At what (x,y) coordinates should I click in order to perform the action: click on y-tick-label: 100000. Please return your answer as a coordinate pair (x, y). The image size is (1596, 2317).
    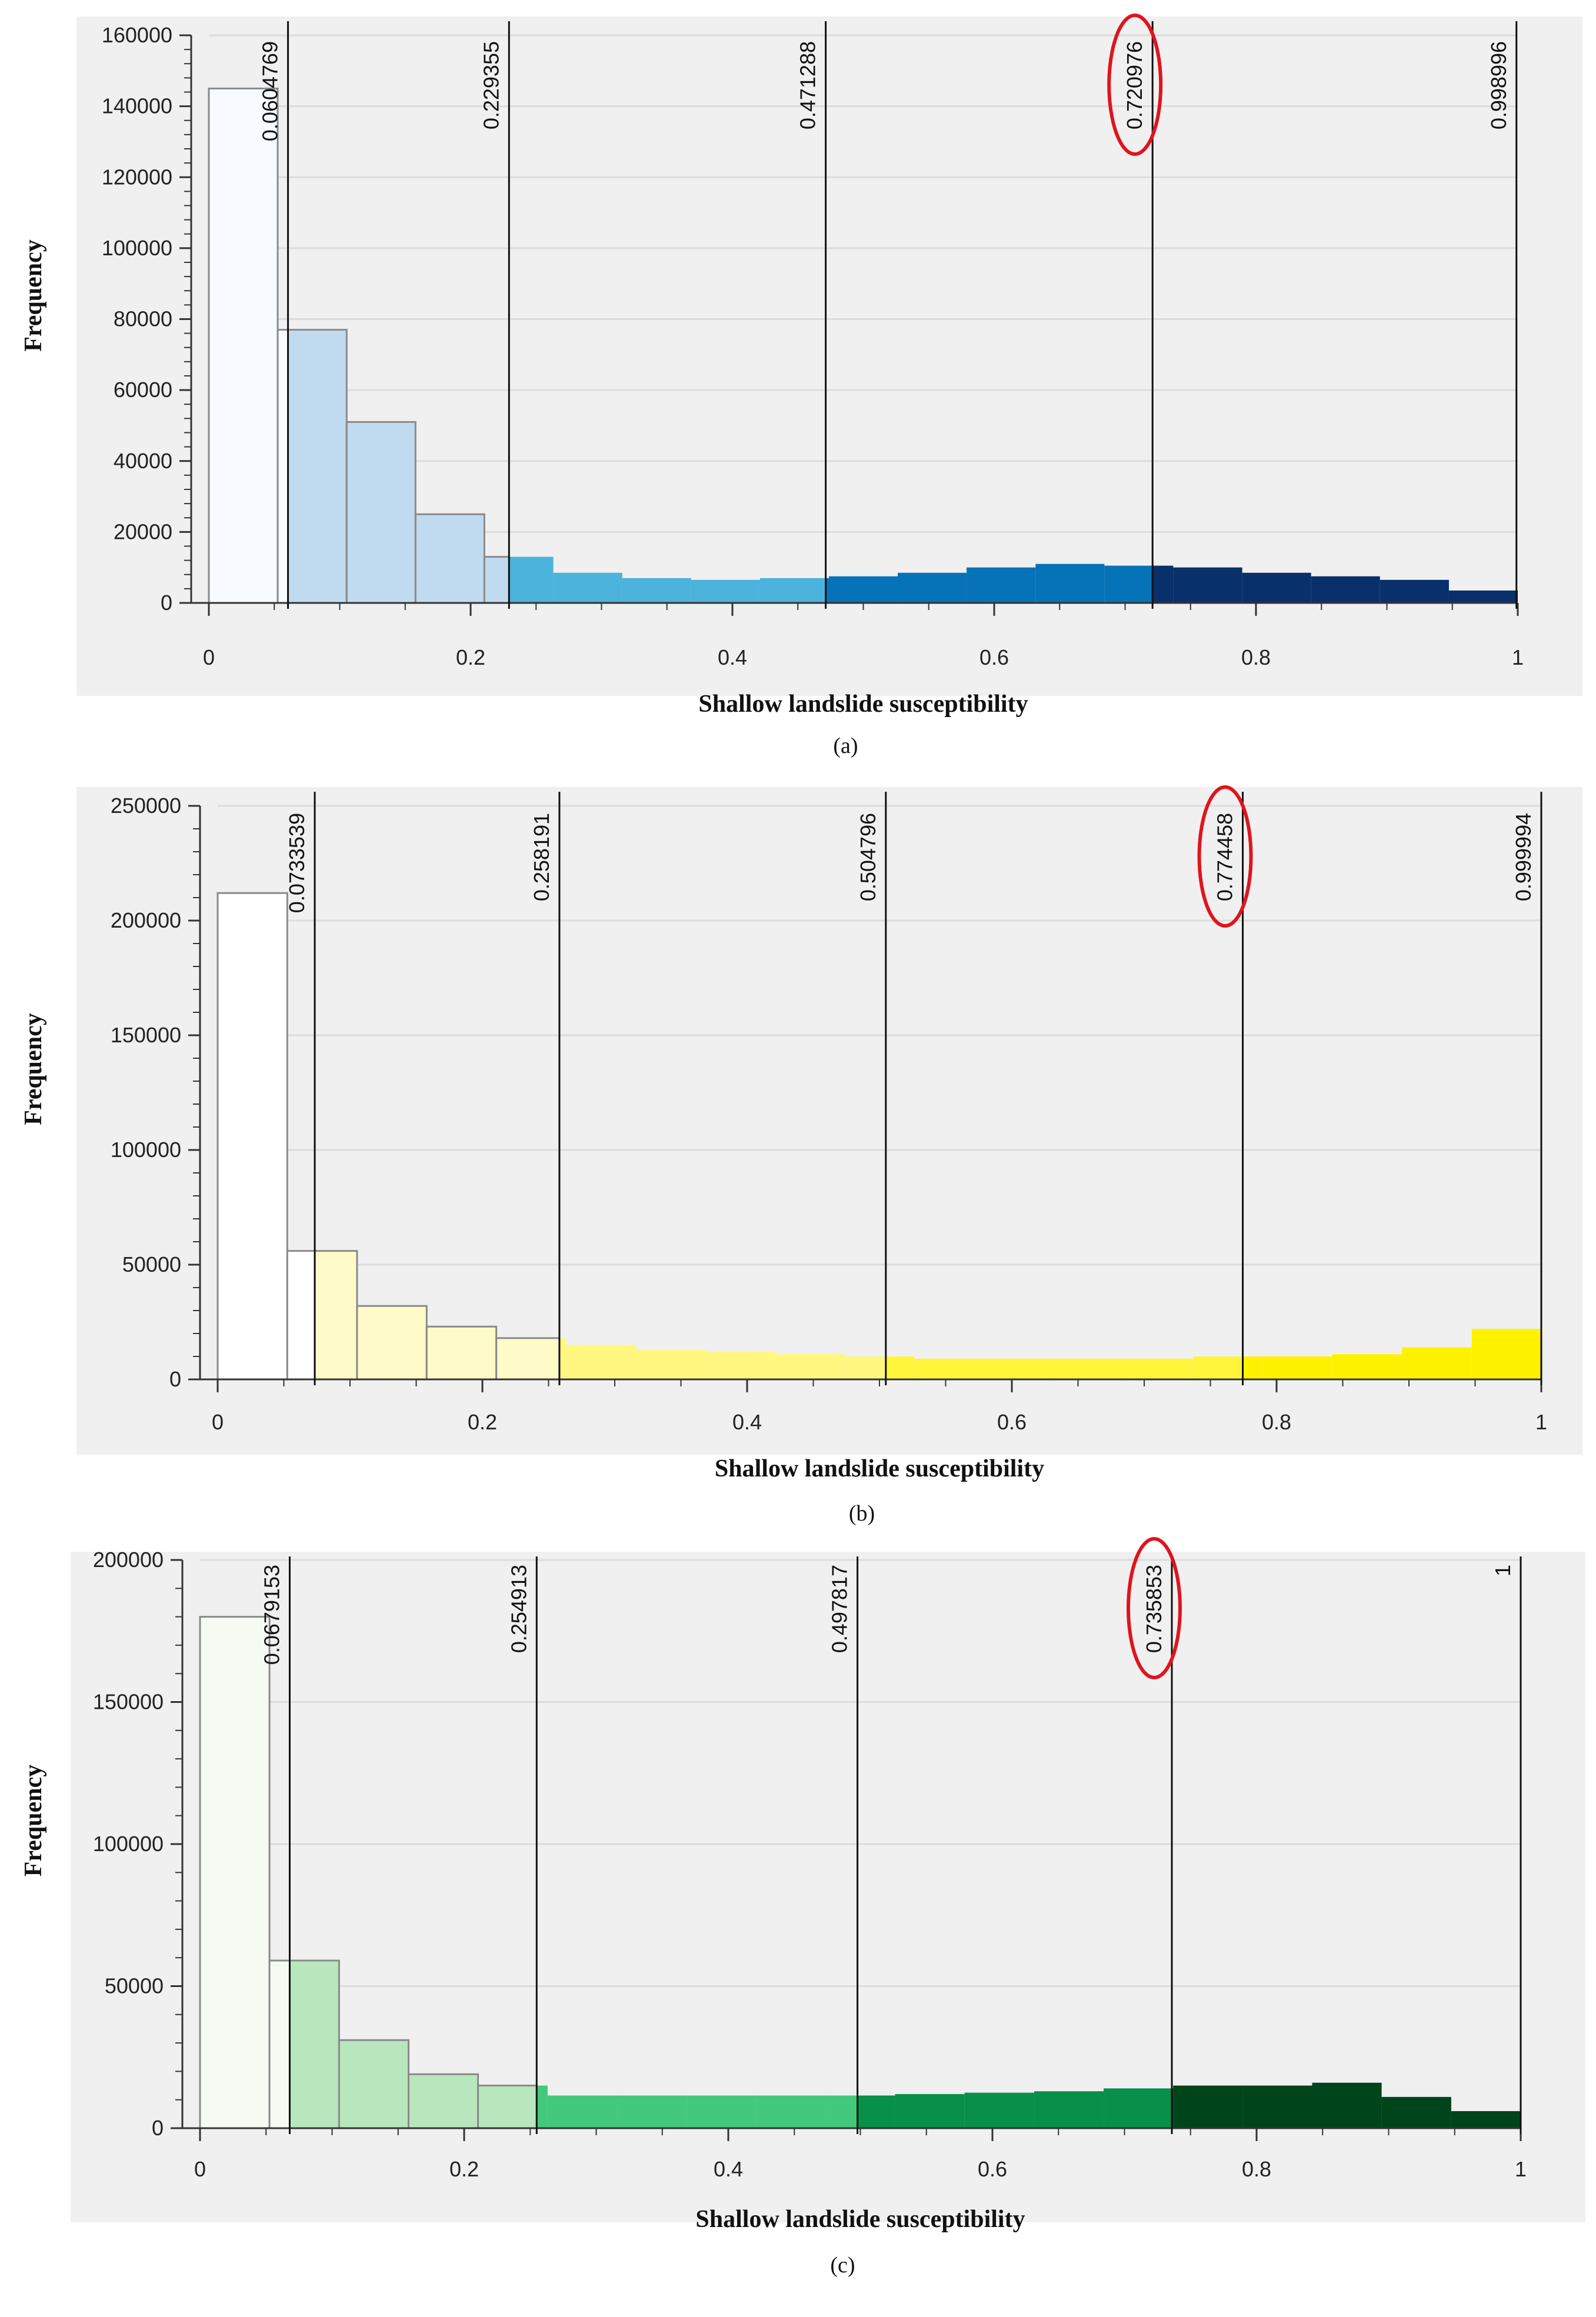
    Looking at the image, I should click on (137, 248).